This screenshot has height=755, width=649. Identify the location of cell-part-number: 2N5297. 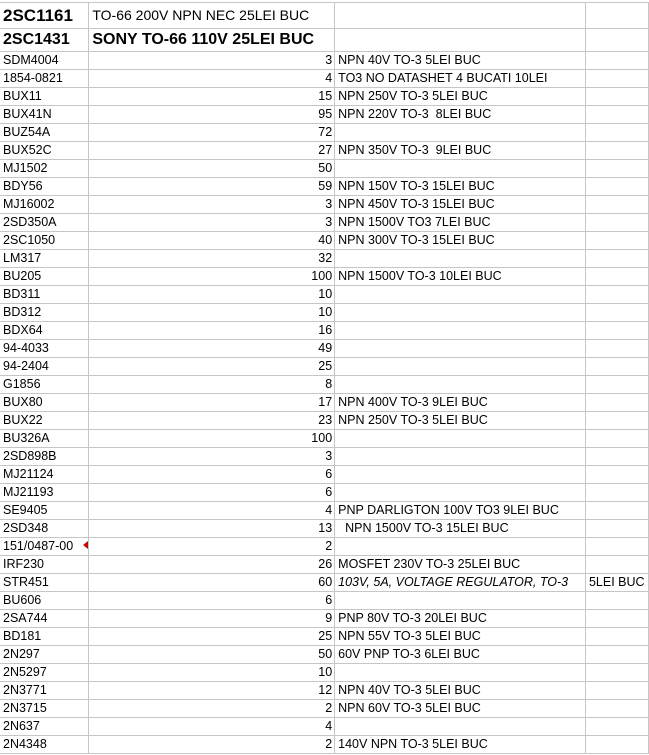
(45, 672).